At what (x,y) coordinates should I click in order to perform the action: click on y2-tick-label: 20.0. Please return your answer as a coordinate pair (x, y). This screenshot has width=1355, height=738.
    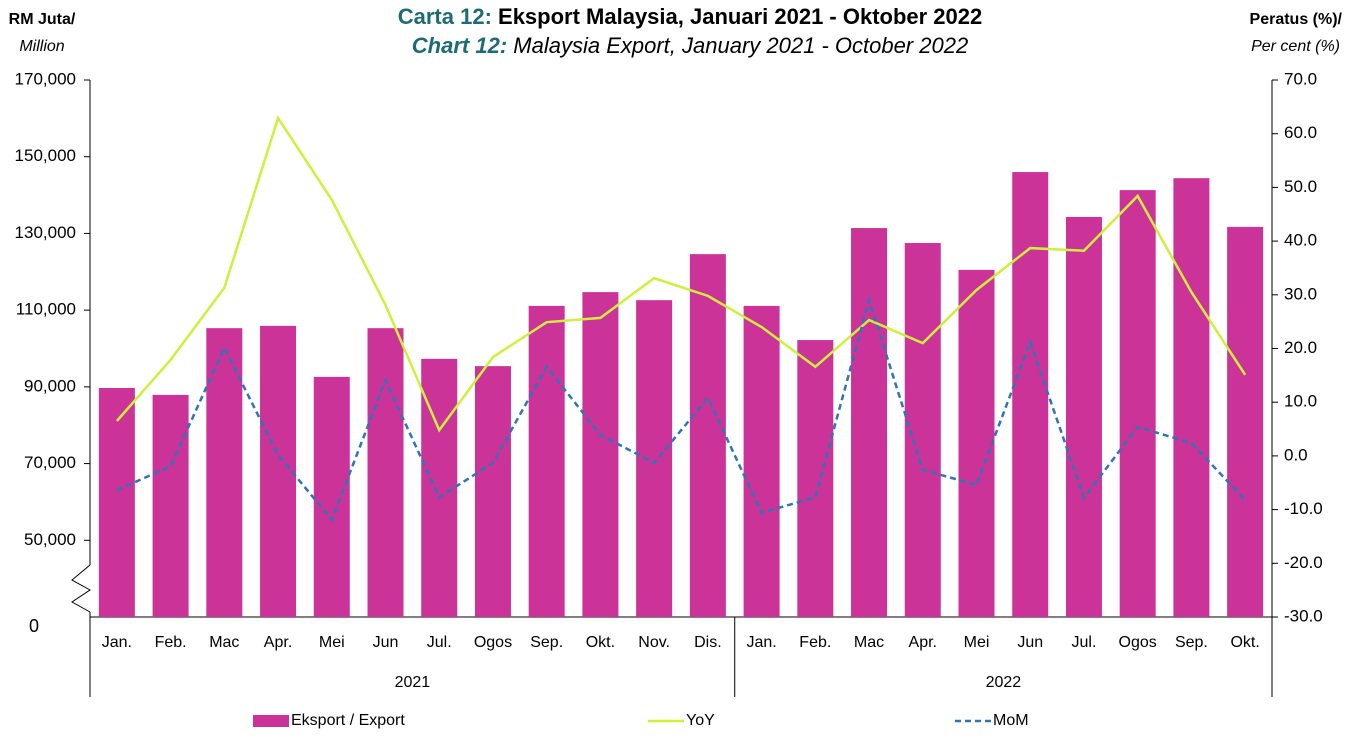
    Looking at the image, I should click on (1300, 347).